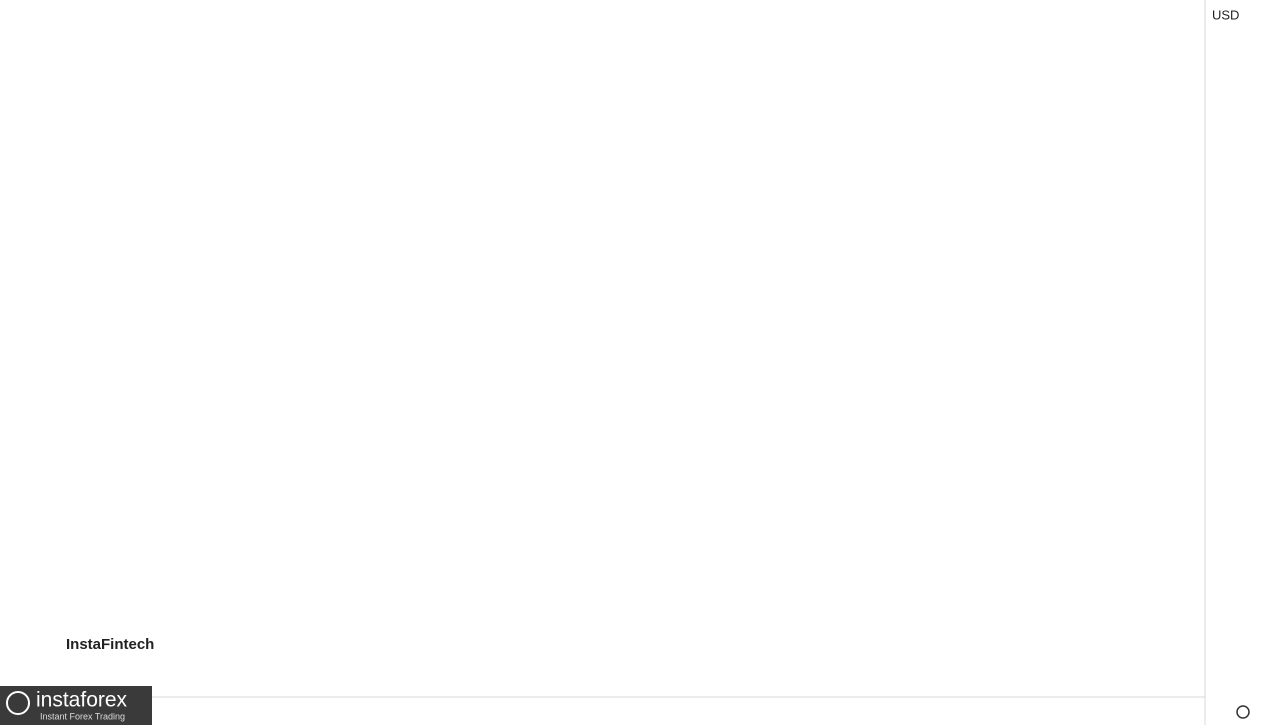  Describe the element at coordinates (1243, 712) in the screenshot. I see `settings-icon` at that location.